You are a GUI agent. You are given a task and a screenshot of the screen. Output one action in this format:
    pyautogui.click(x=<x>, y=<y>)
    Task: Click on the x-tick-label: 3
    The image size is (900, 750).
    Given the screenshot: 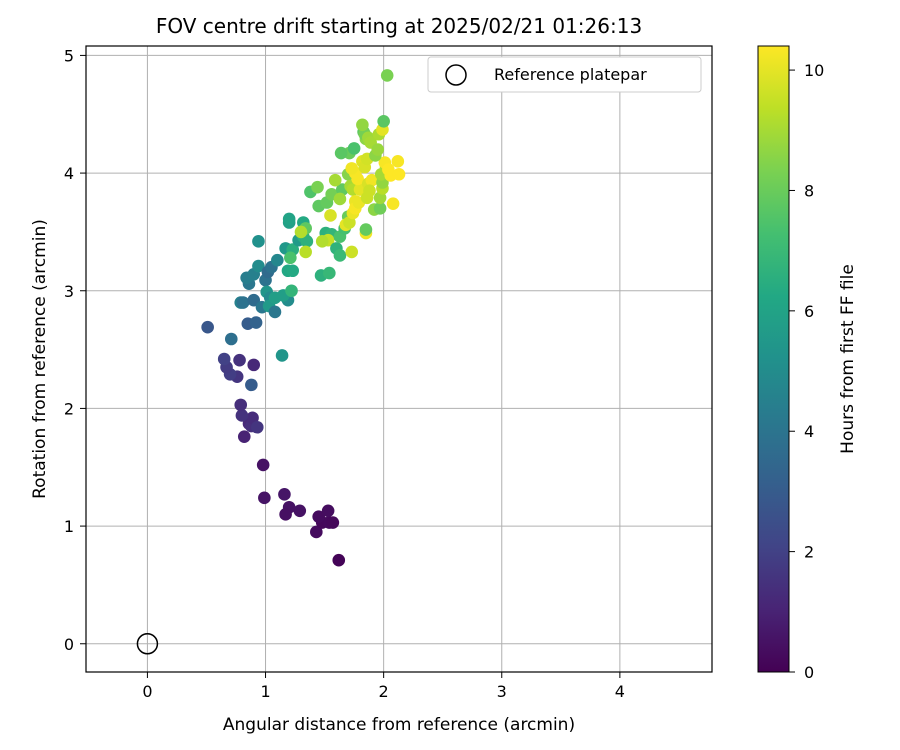 What is the action you would take?
    pyautogui.click(x=502, y=691)
    